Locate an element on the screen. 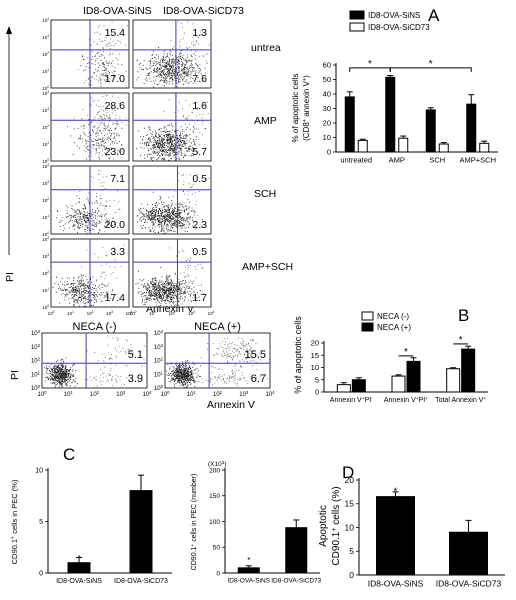  significance-bracket is located at coordinates (430, 69).